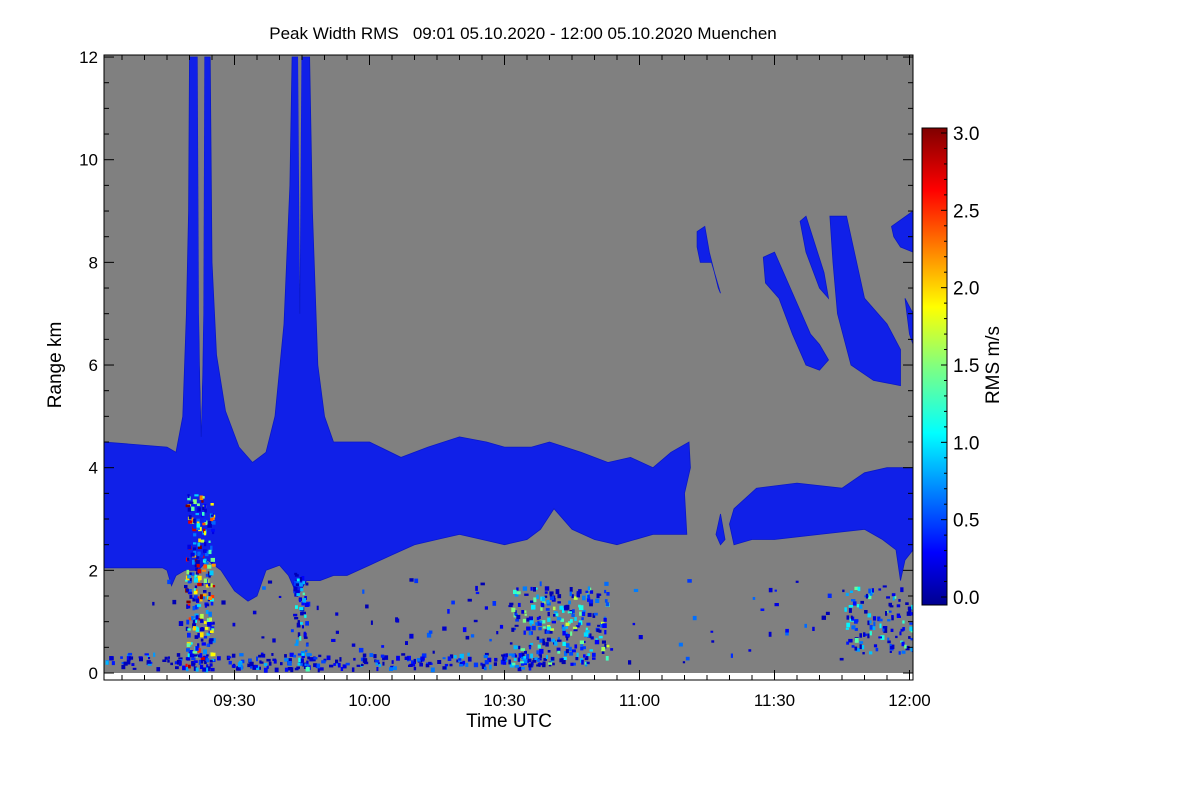 This screenshot has height=800, width=1200. I want to click on gap-inside-u, so click(251, 255).